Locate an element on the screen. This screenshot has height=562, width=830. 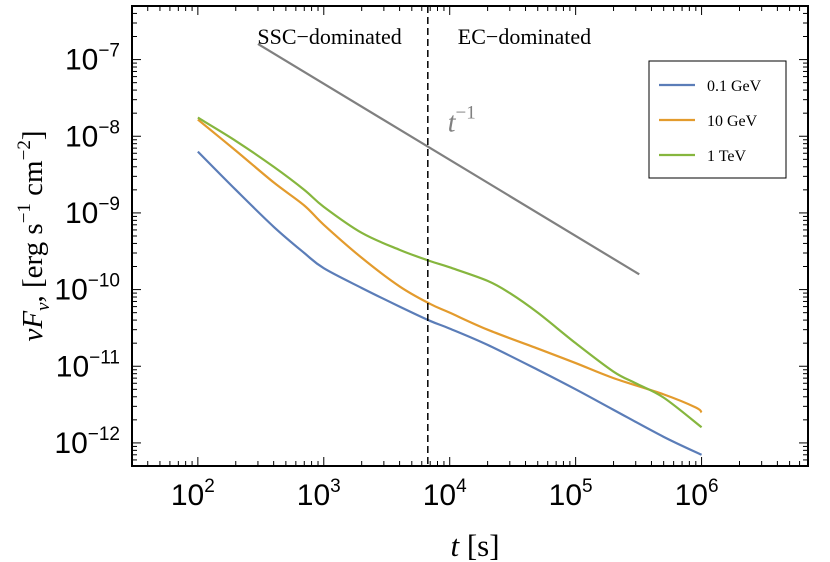
x-tick-label: 10⁴ is located at coordinates (445, 494).